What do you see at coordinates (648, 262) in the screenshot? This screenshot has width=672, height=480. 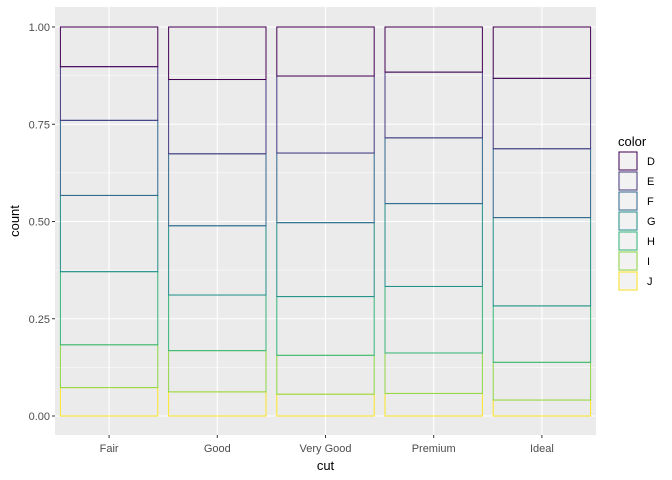 I see `legend-label-I: I` at bounding box center [648, 262].